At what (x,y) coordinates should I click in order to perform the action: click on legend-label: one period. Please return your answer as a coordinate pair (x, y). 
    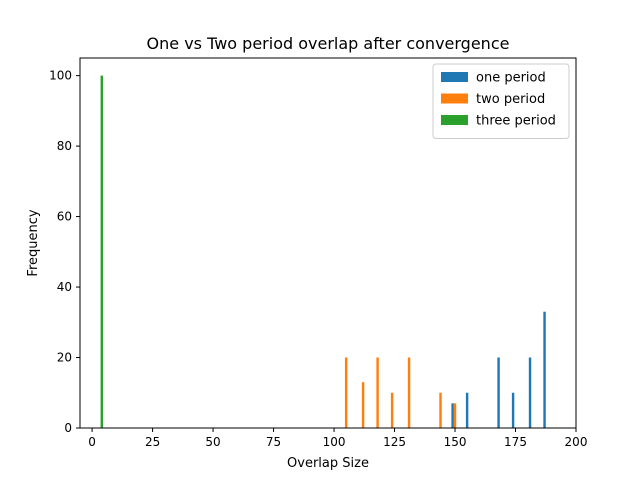
    Looking at the image, I should click on (511, 78).